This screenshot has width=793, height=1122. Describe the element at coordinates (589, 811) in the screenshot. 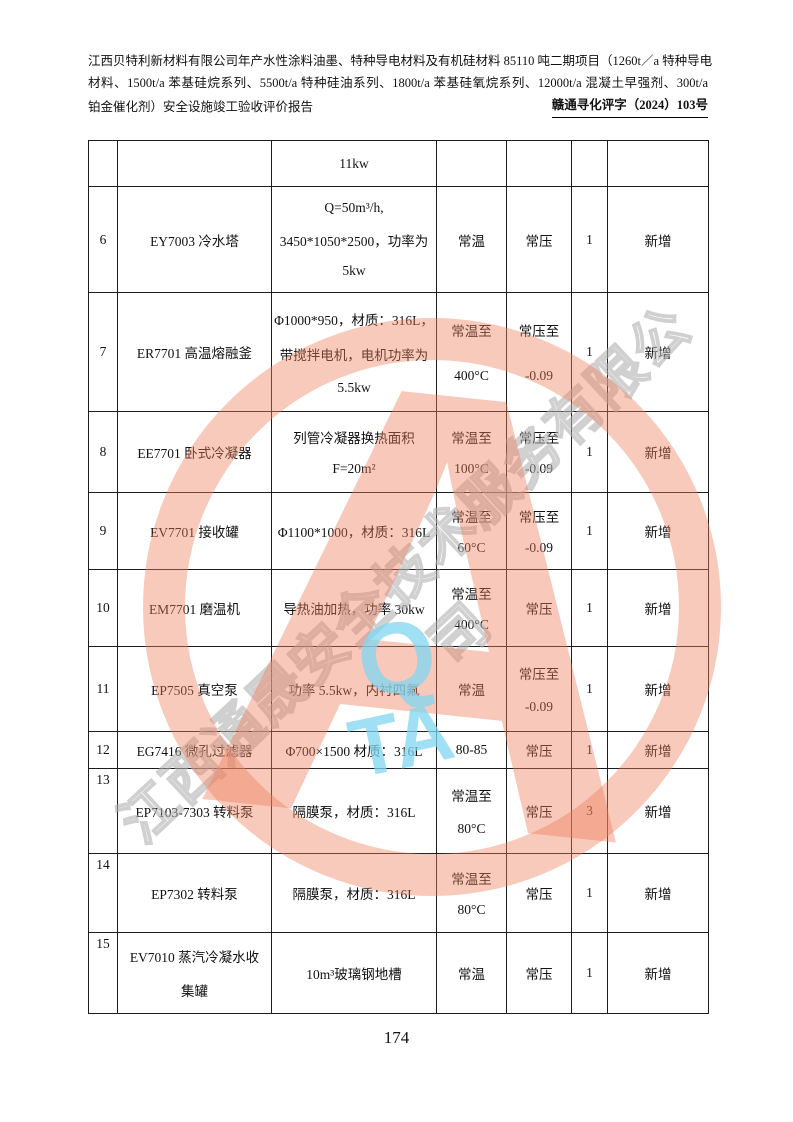

I see `quantity-cell: 3` at that location.